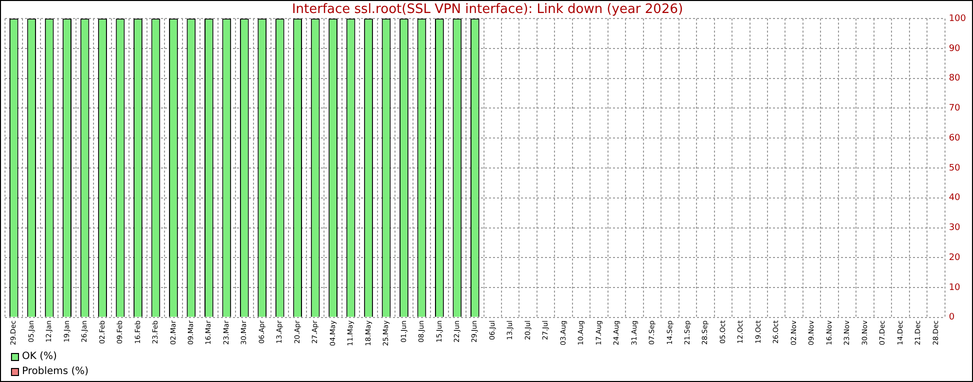 Image resolution: width=973 pixels, height=382 pixels. I want to click on legend-label: Problems (%), so click(55, 372).